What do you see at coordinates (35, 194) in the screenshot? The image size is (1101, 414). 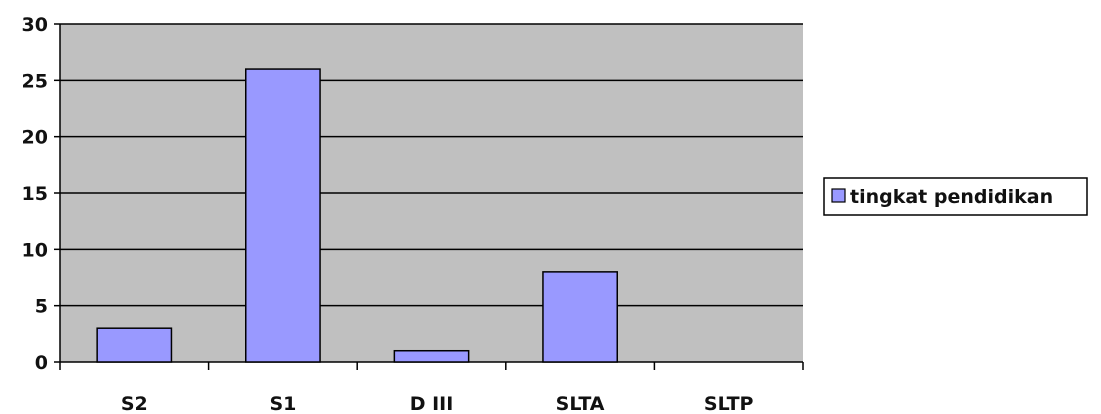 I see `y-tick-label: 15` at bounding box center [35, 194].